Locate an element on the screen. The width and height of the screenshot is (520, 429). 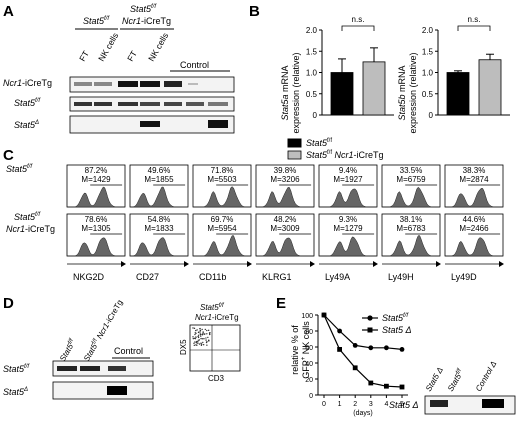
c-percent: 44.6% is located at coordinates (474, 219).